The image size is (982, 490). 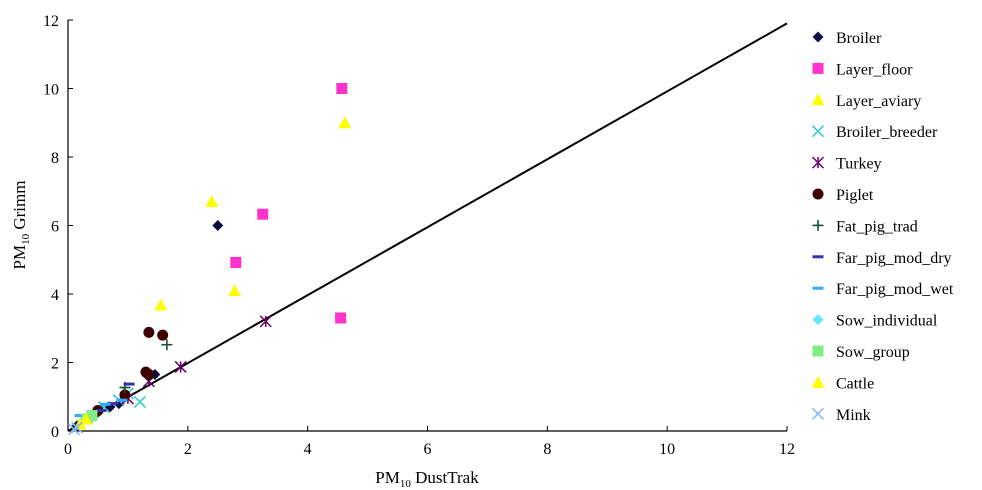 I want to click on legend-item-layer-floor: Layer_floor, so click(x=862, y=69).